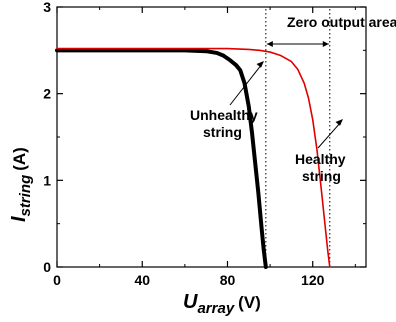  Describe the element at coordinates (224, 115) in the screenshot. I see `unhealthy-annotation: Unhealthy` at that location.